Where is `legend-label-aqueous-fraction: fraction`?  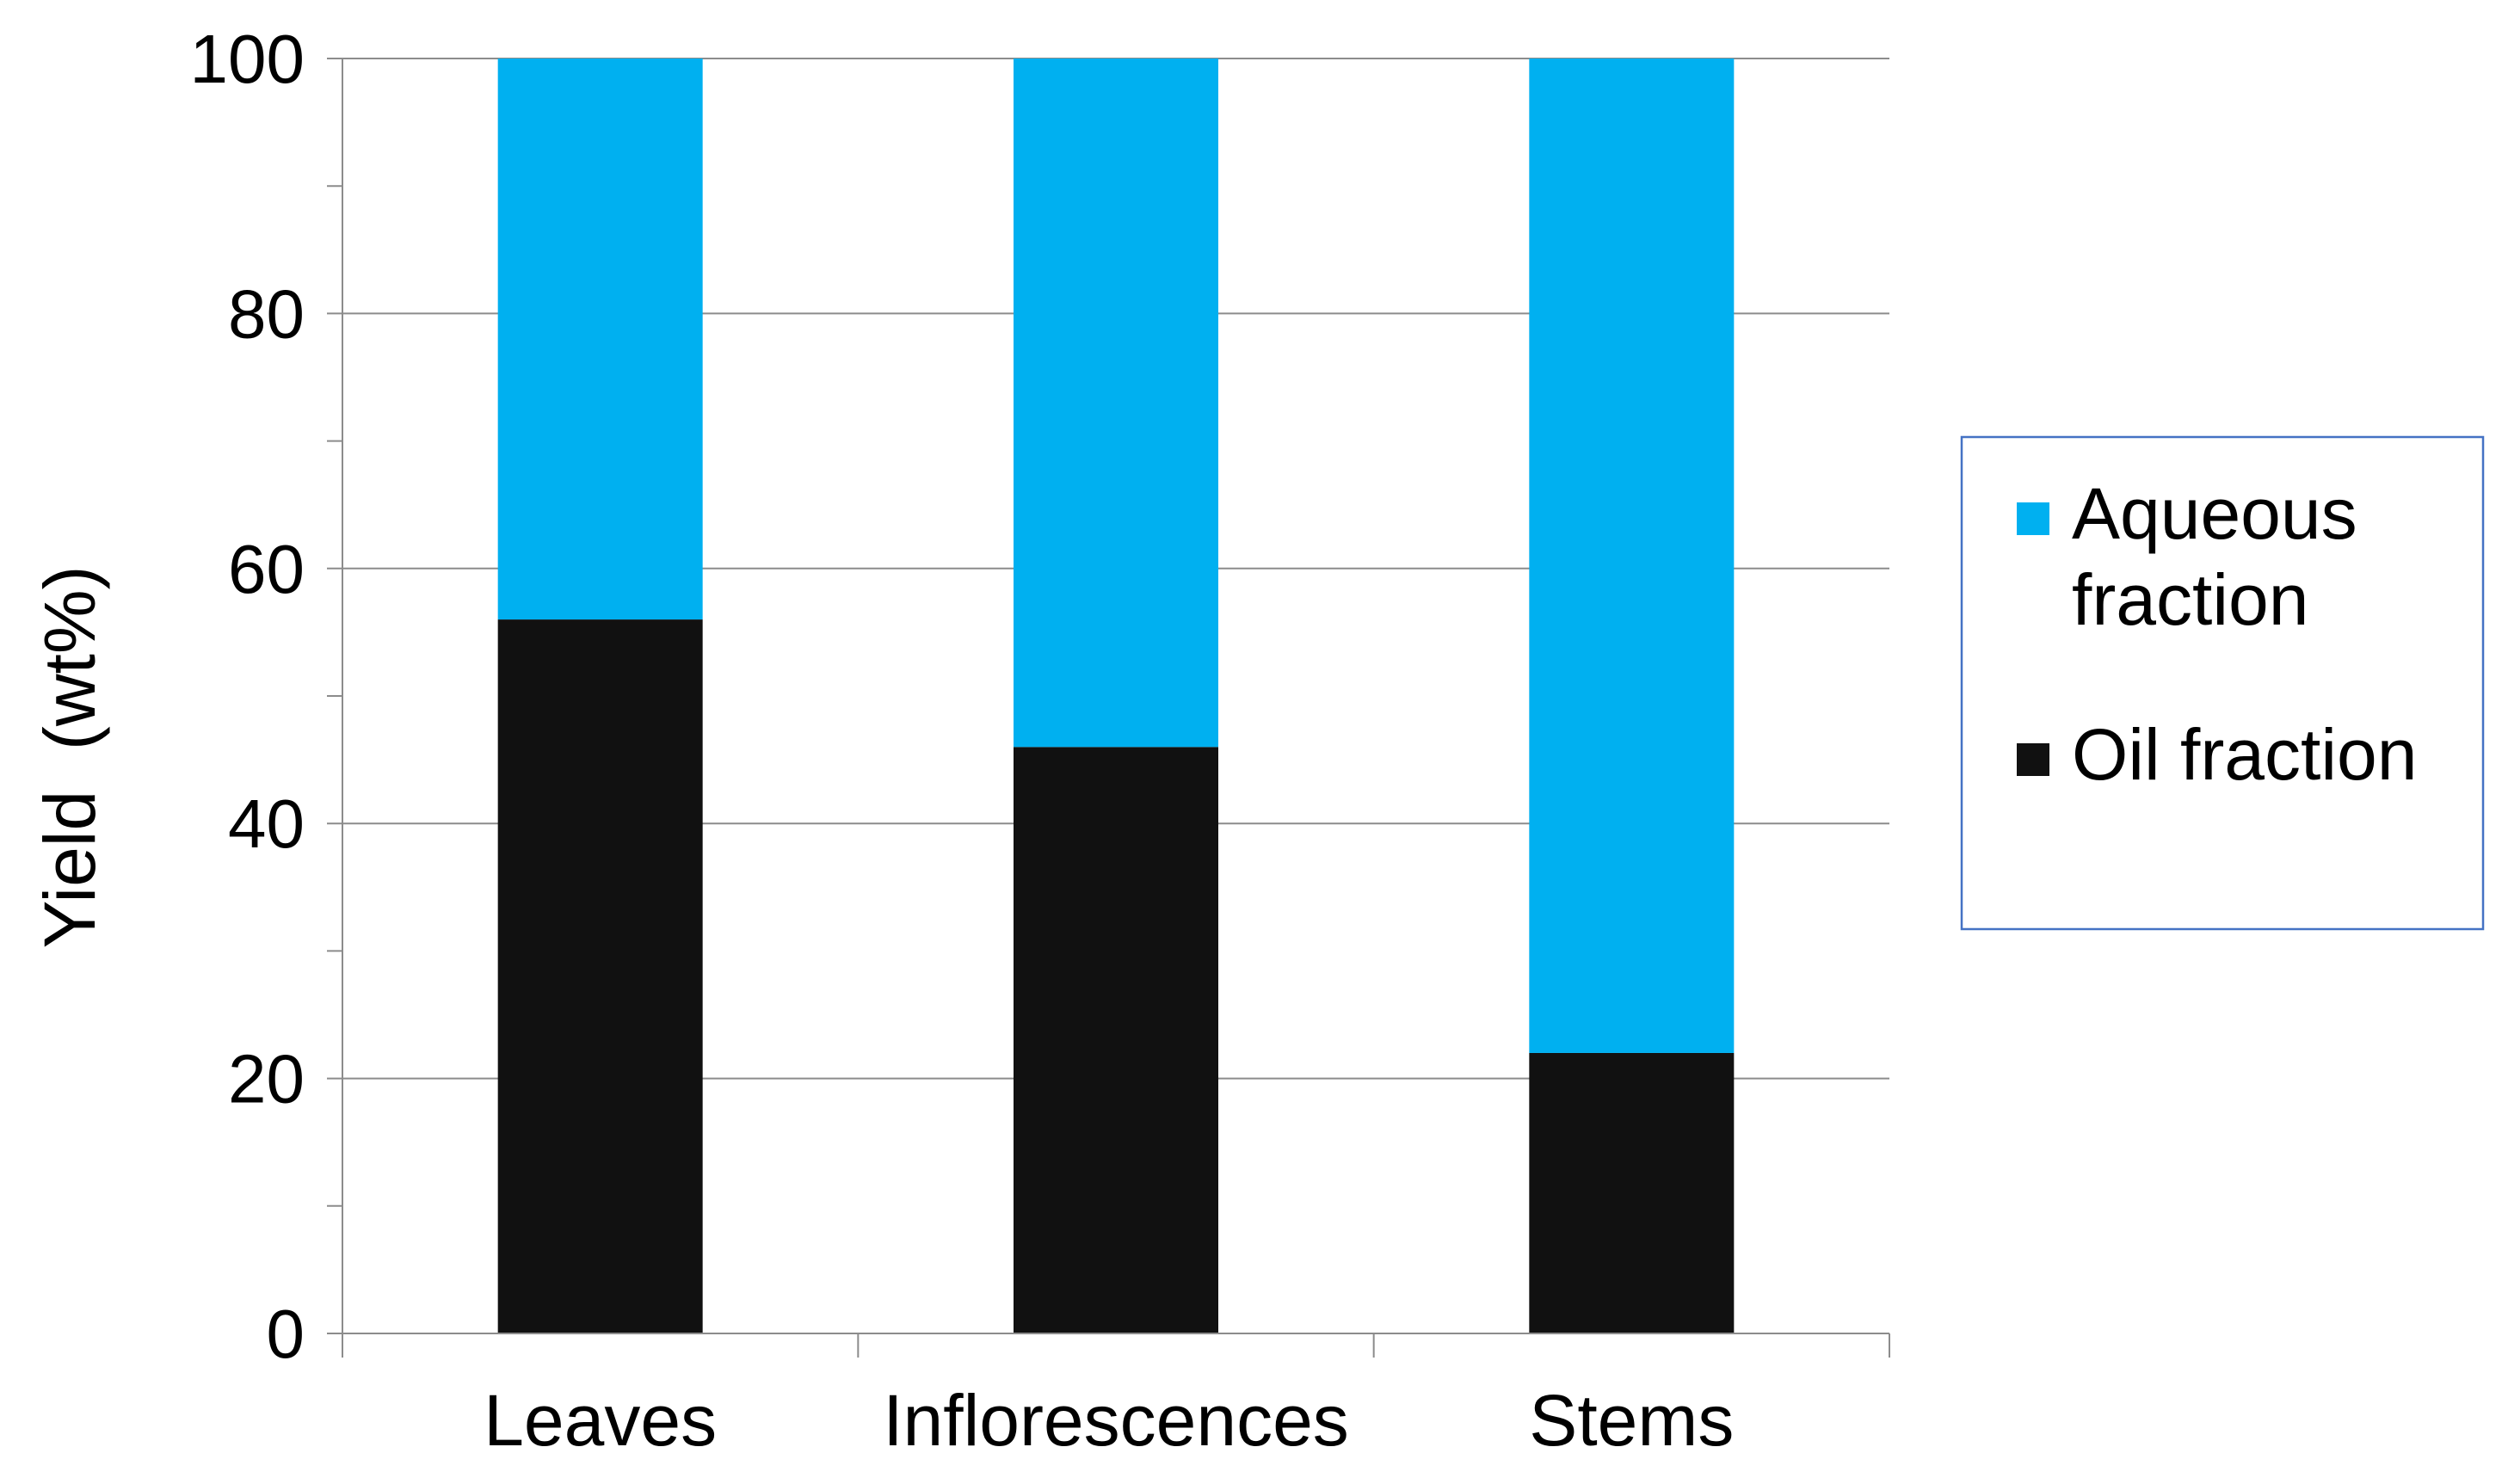 legend-label-aqueous-fraction: fraction is located at coordinates (2190, 599).